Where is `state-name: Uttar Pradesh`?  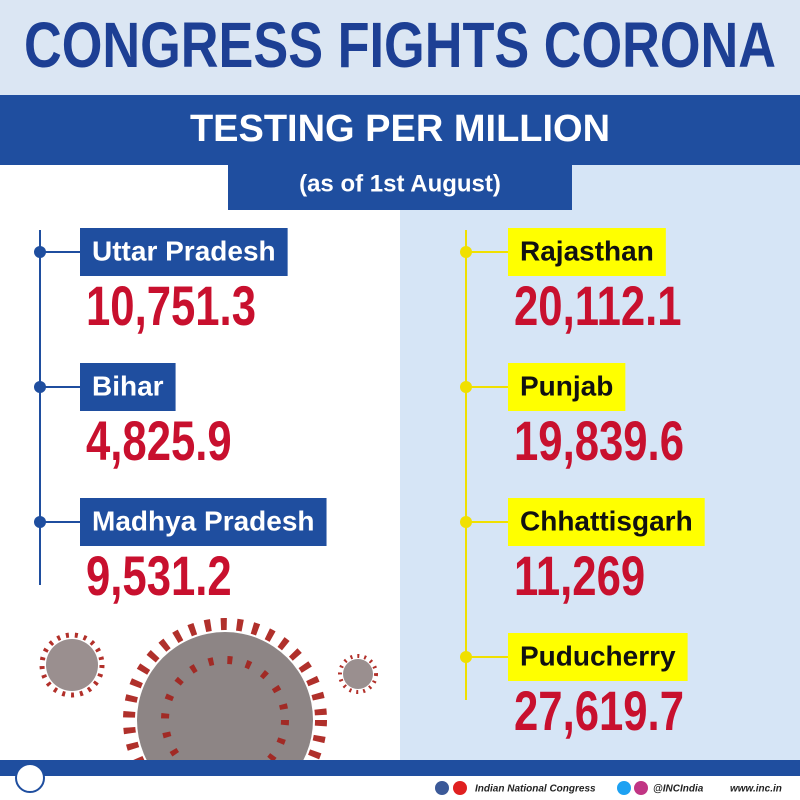
state-name: Uttar Pradesh is located at coordinates (184, 250).